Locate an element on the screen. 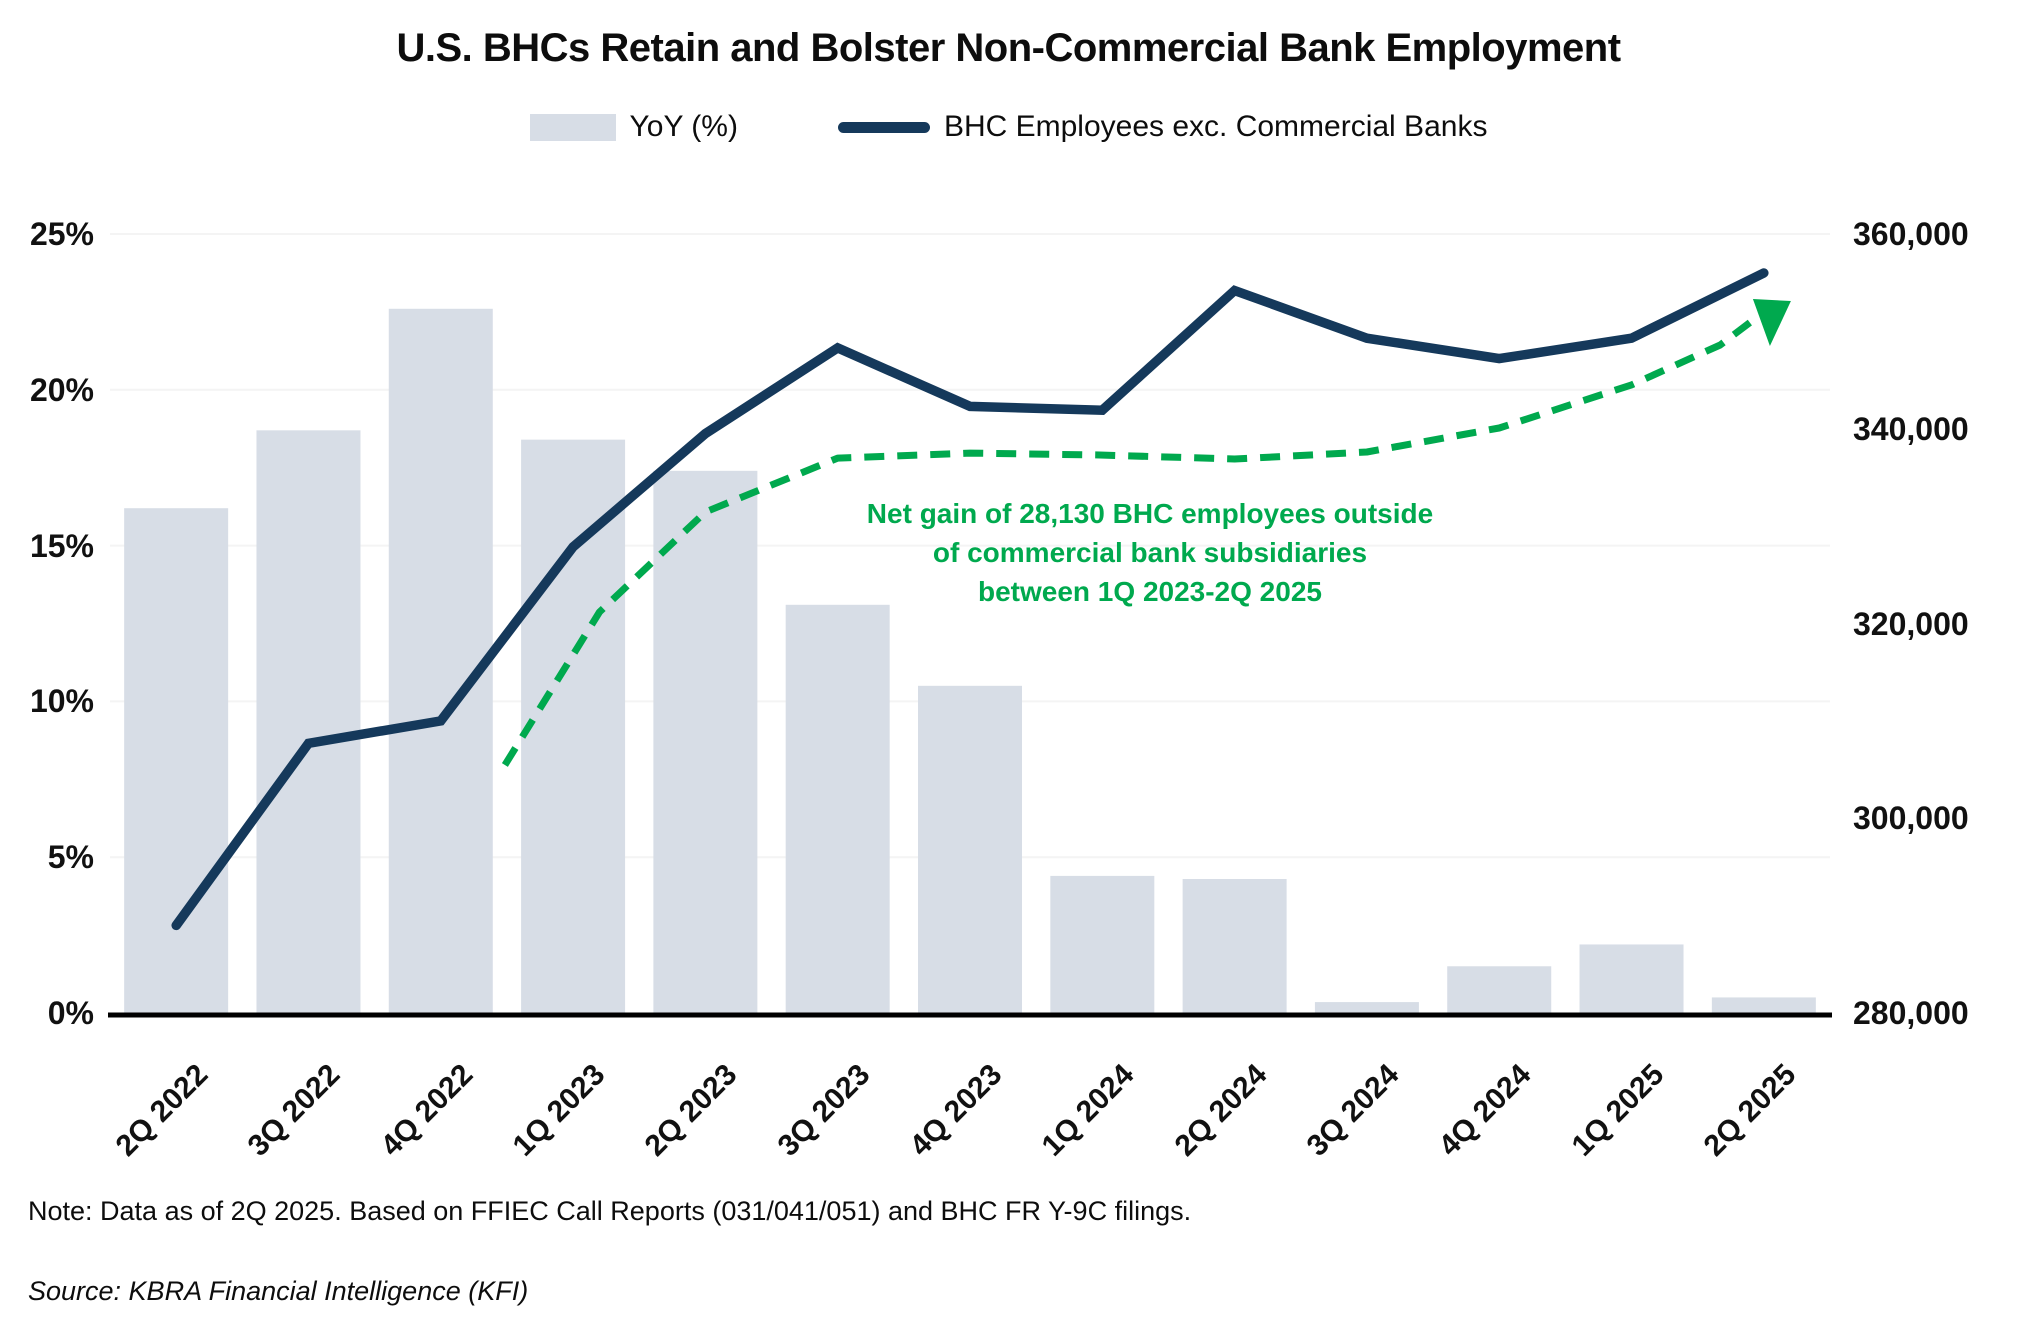 This screenshot has width=2017, height=1320. annotation-line-2: of commercial bank subsidiaries is located at coordinates (1150, 552).